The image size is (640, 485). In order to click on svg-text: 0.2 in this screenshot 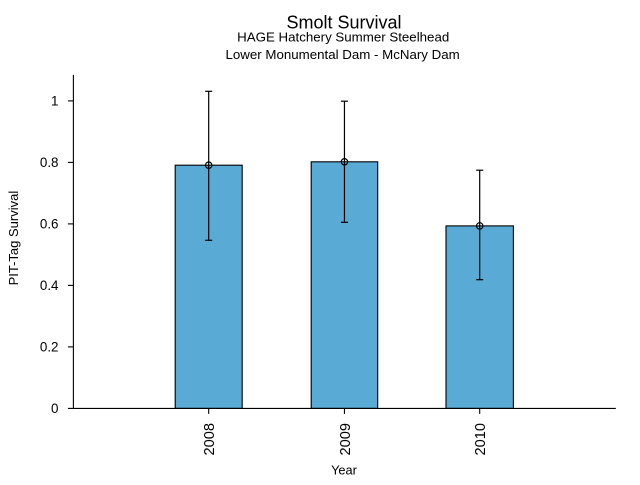, I will do `click(49, 347)`.